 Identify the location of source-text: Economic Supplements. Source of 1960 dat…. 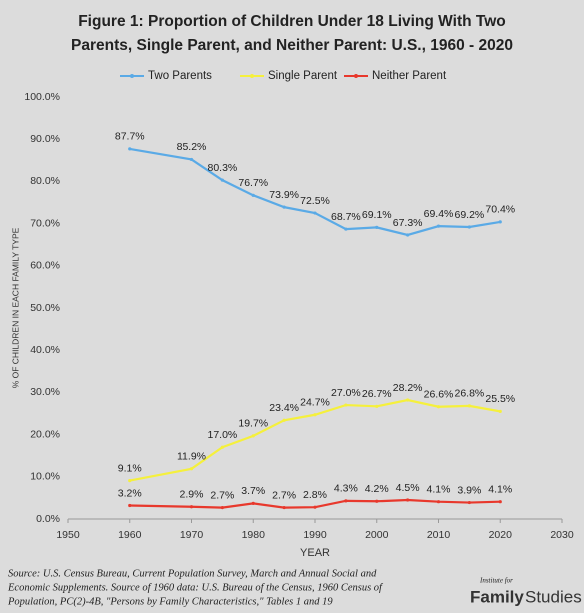
(195, 587).